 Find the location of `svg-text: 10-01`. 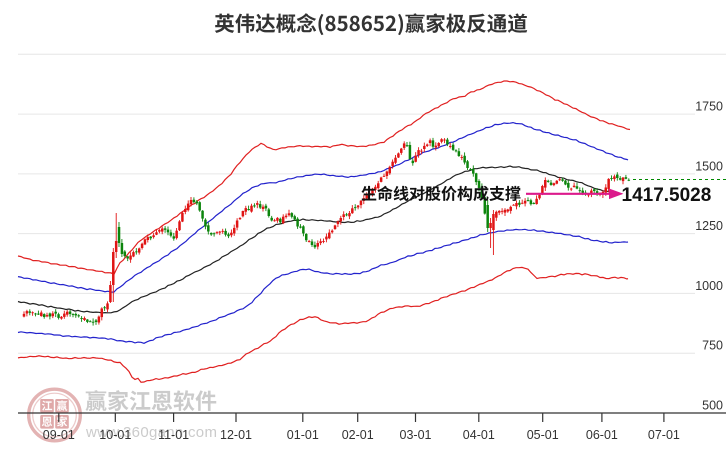

svg-text: 10-01 is located at coordinates (115, 435).